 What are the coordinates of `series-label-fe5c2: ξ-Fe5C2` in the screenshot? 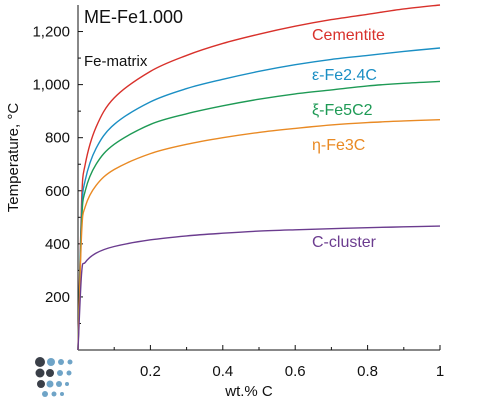 It's located at (342, 110).